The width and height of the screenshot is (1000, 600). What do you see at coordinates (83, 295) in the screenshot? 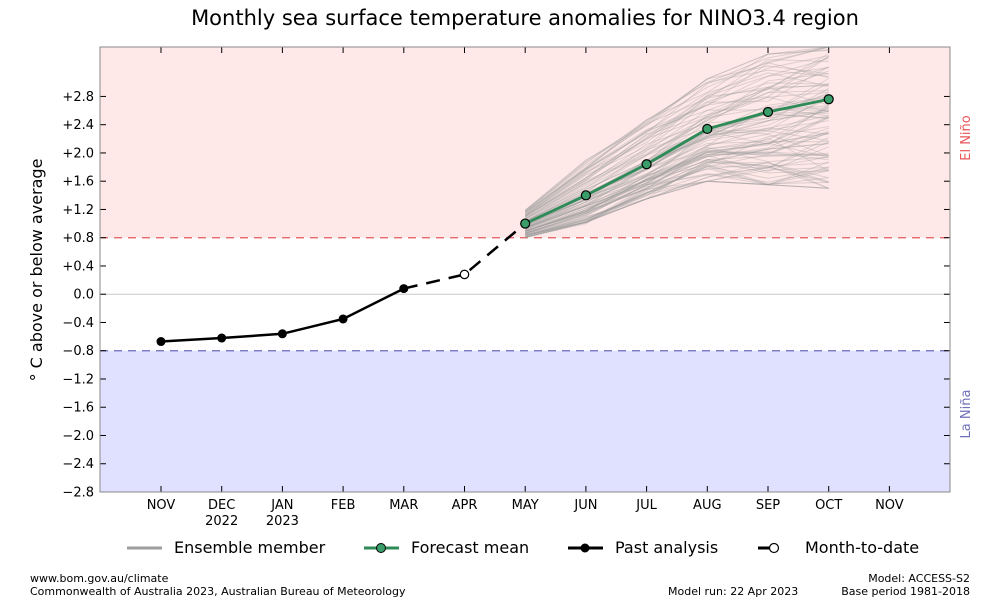
I see `y-tick-label: 0.0` at bounding box center [83, 295].